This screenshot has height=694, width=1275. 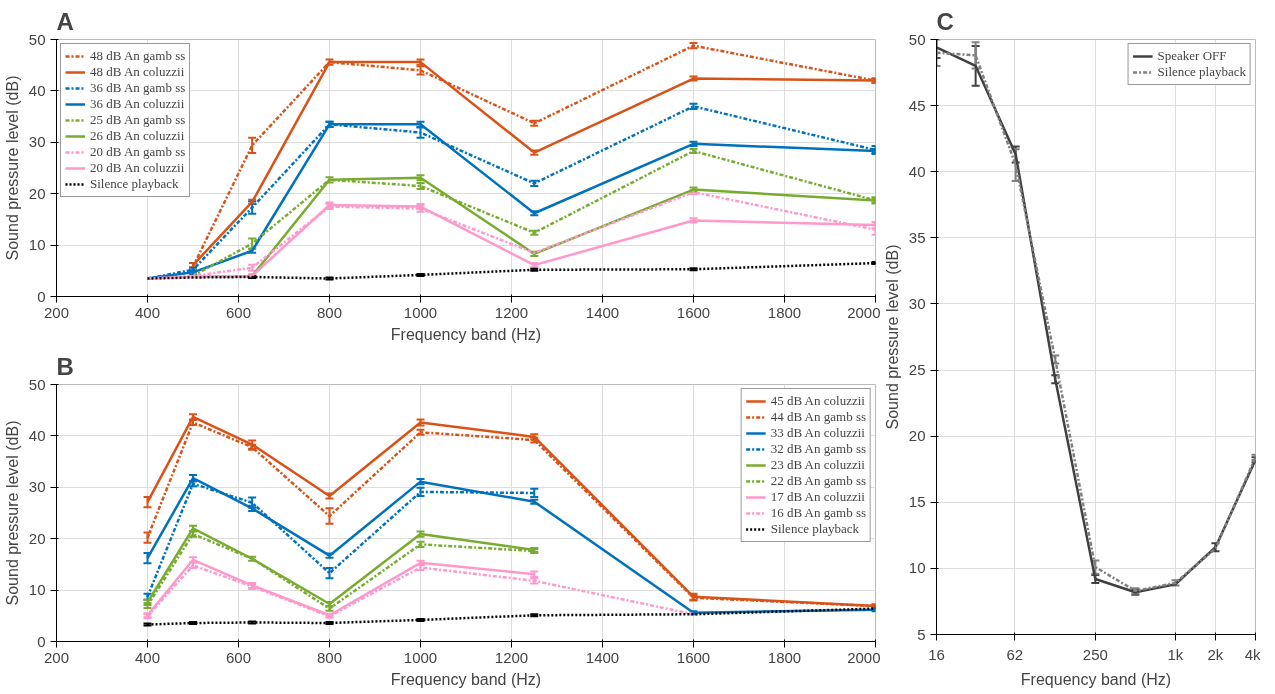 What do you see at coordinates (917, 105) in the screenshot?
I see `y-tick-label: 45` at bounding box center [917, 105].